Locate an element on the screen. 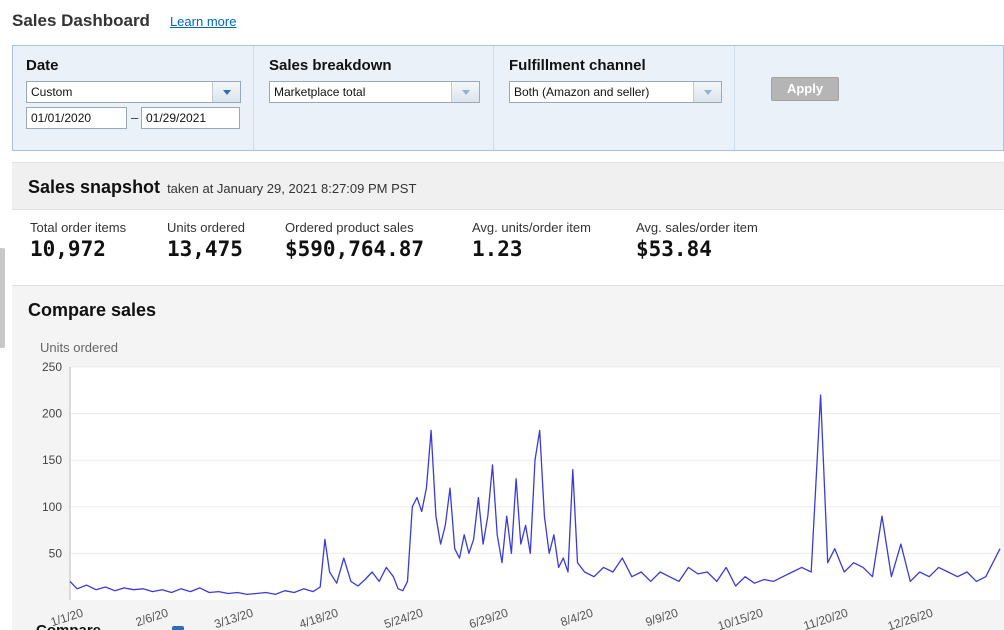  x-tick-label: 3/13/20 is located at coordinates (233, 617).